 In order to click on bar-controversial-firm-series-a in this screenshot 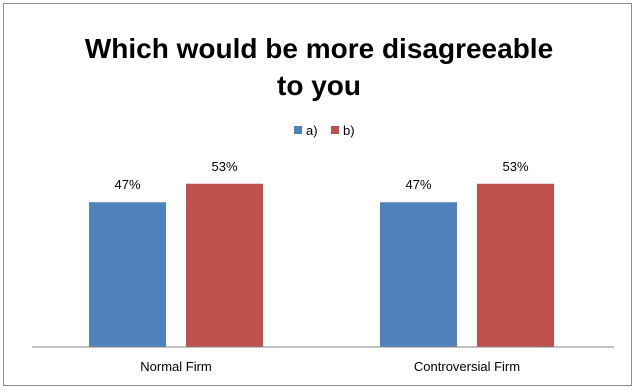, I will do `click(418, 274)`.